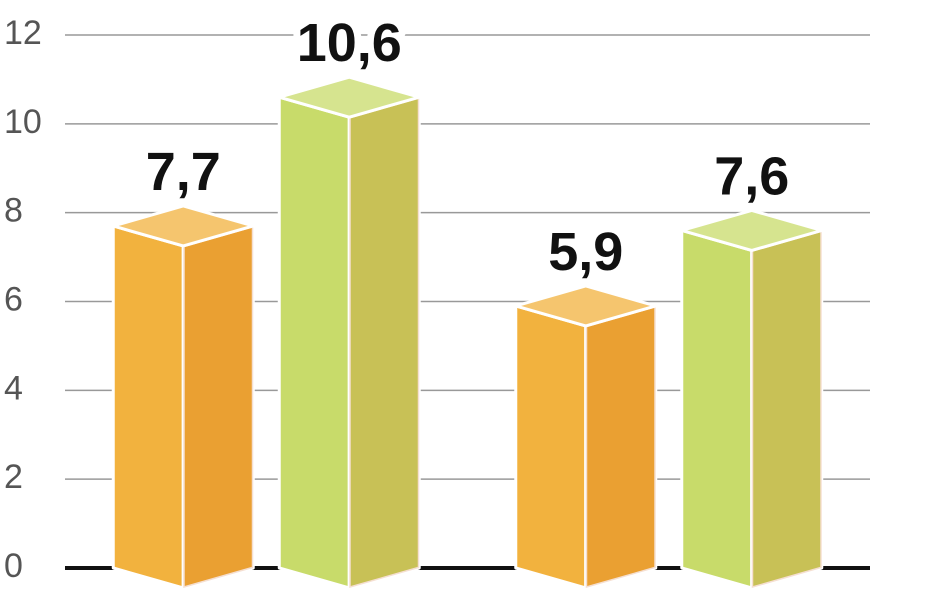 This screenshot has height=593, width=948. Describe the element at coordinates (13, 477) in the screenshot. I see `y-tick-label: 2` at that location.